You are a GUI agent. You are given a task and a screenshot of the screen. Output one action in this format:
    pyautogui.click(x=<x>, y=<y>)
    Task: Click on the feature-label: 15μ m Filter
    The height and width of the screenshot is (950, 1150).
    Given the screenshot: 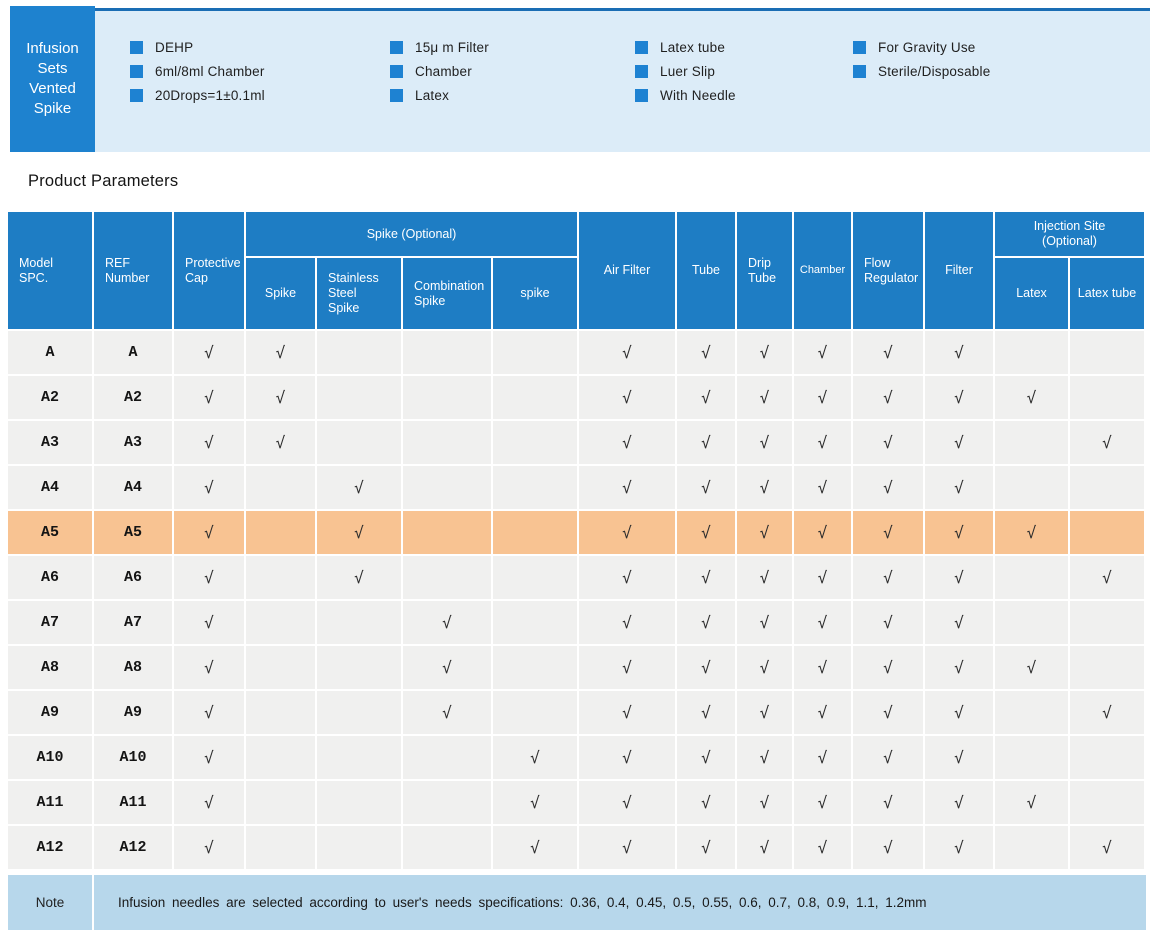 What is the action you would take?
    pyautogui.click(x=452, y=47)
    